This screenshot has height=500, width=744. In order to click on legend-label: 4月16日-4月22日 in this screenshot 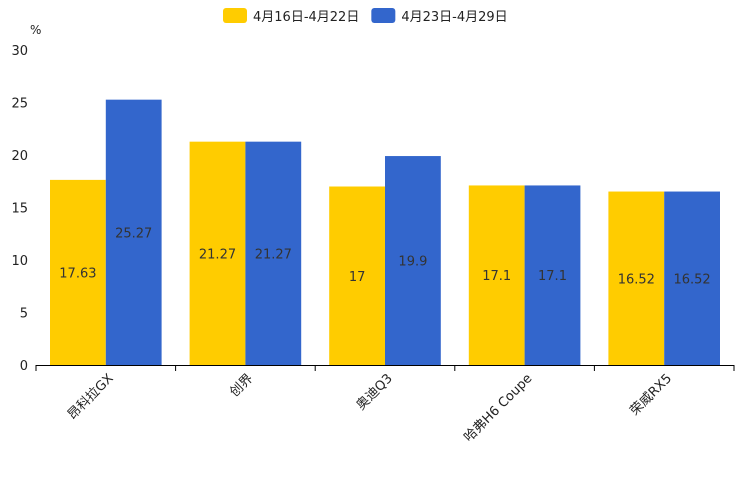, I will do `click(306, 17)`.